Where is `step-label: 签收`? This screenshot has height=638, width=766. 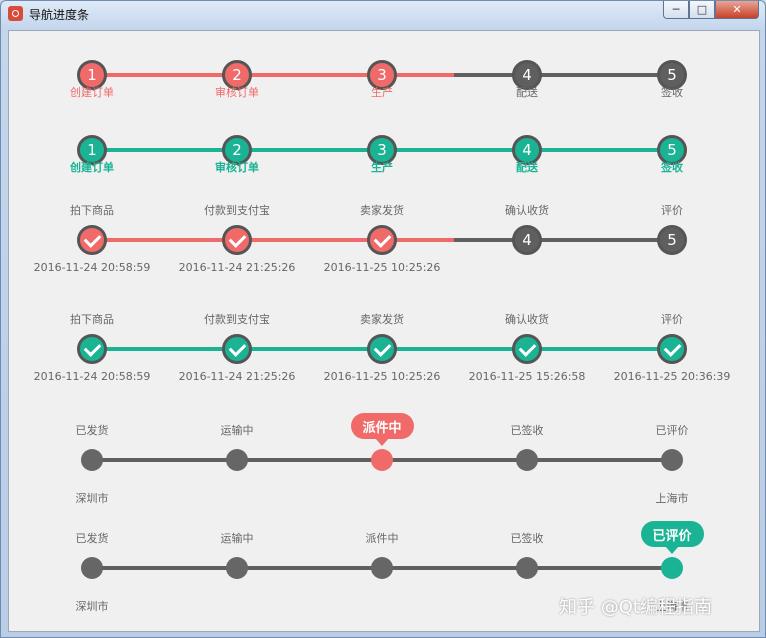 step-label: 签收 is located at coordinates (672, 167).